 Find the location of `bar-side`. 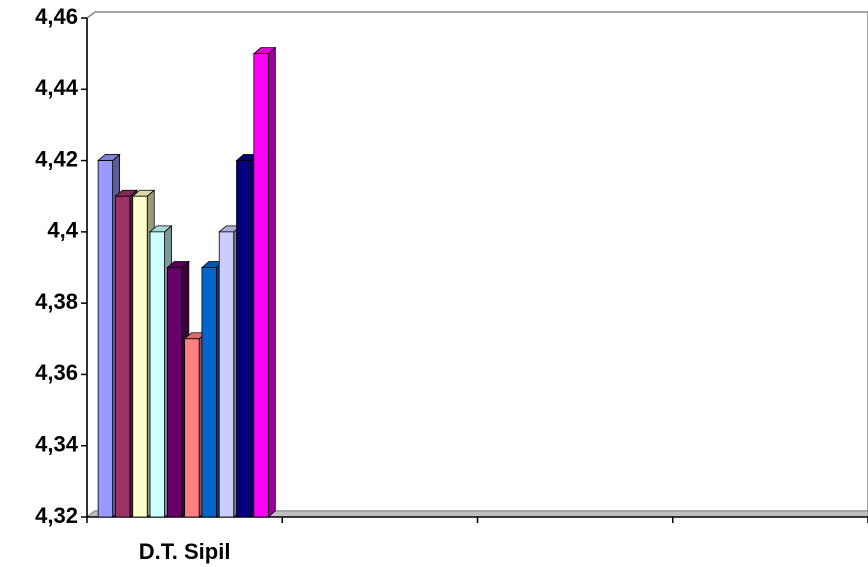

bar-side is located at coordinates (271, 282).